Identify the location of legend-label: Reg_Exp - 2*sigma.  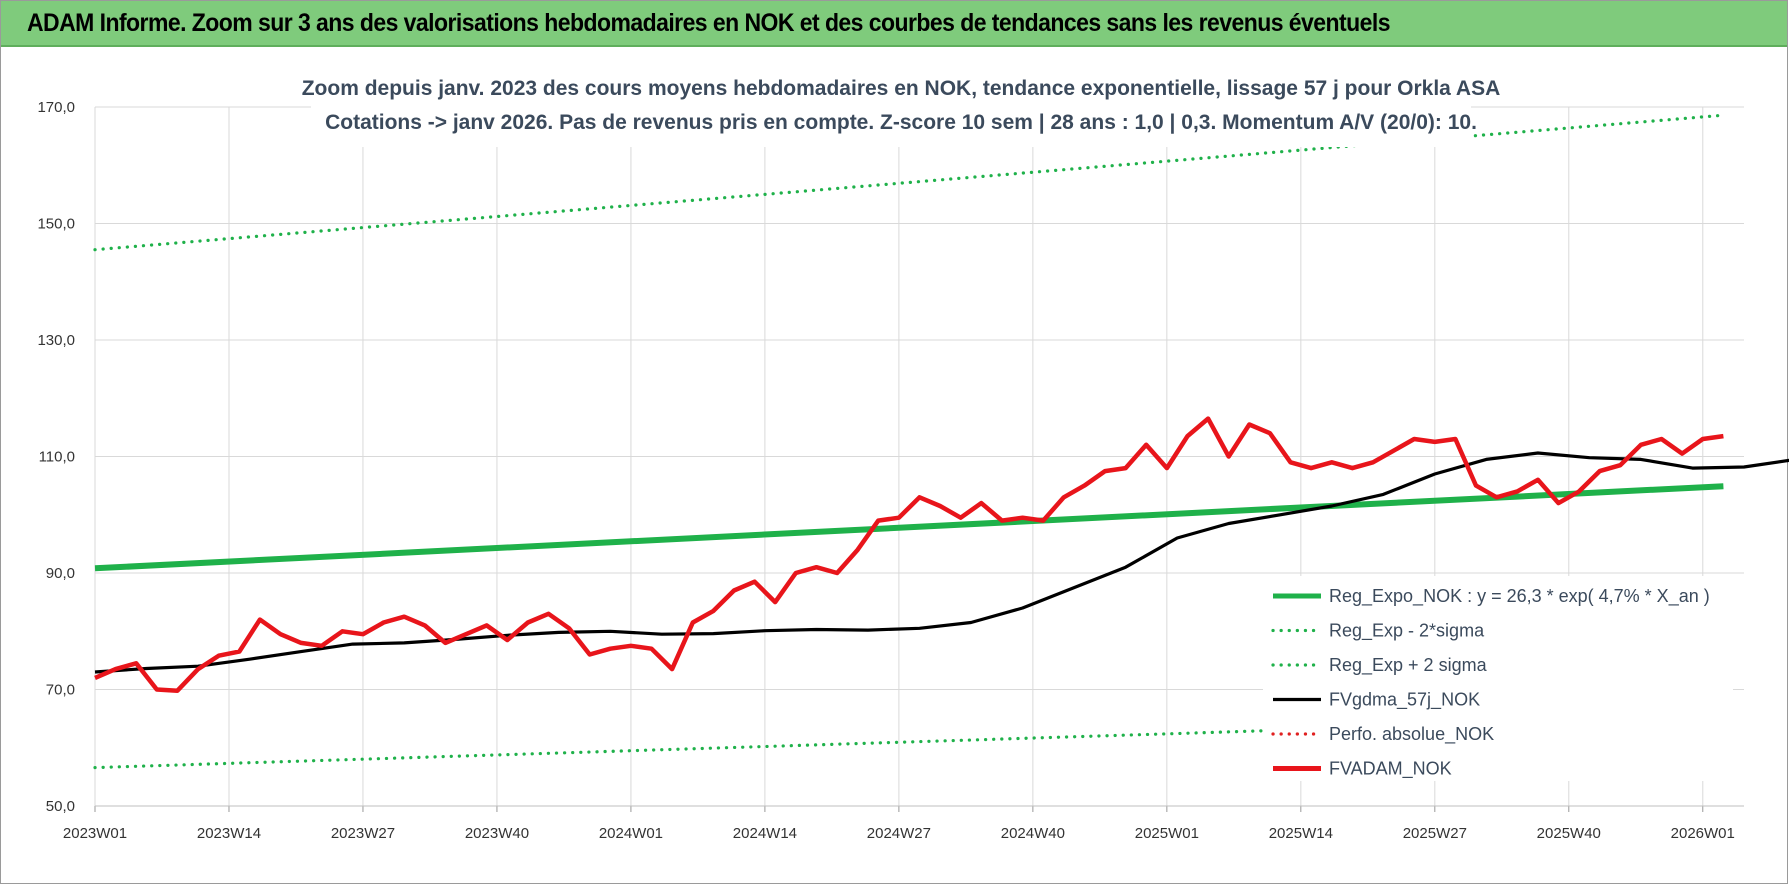
(1407, 631).